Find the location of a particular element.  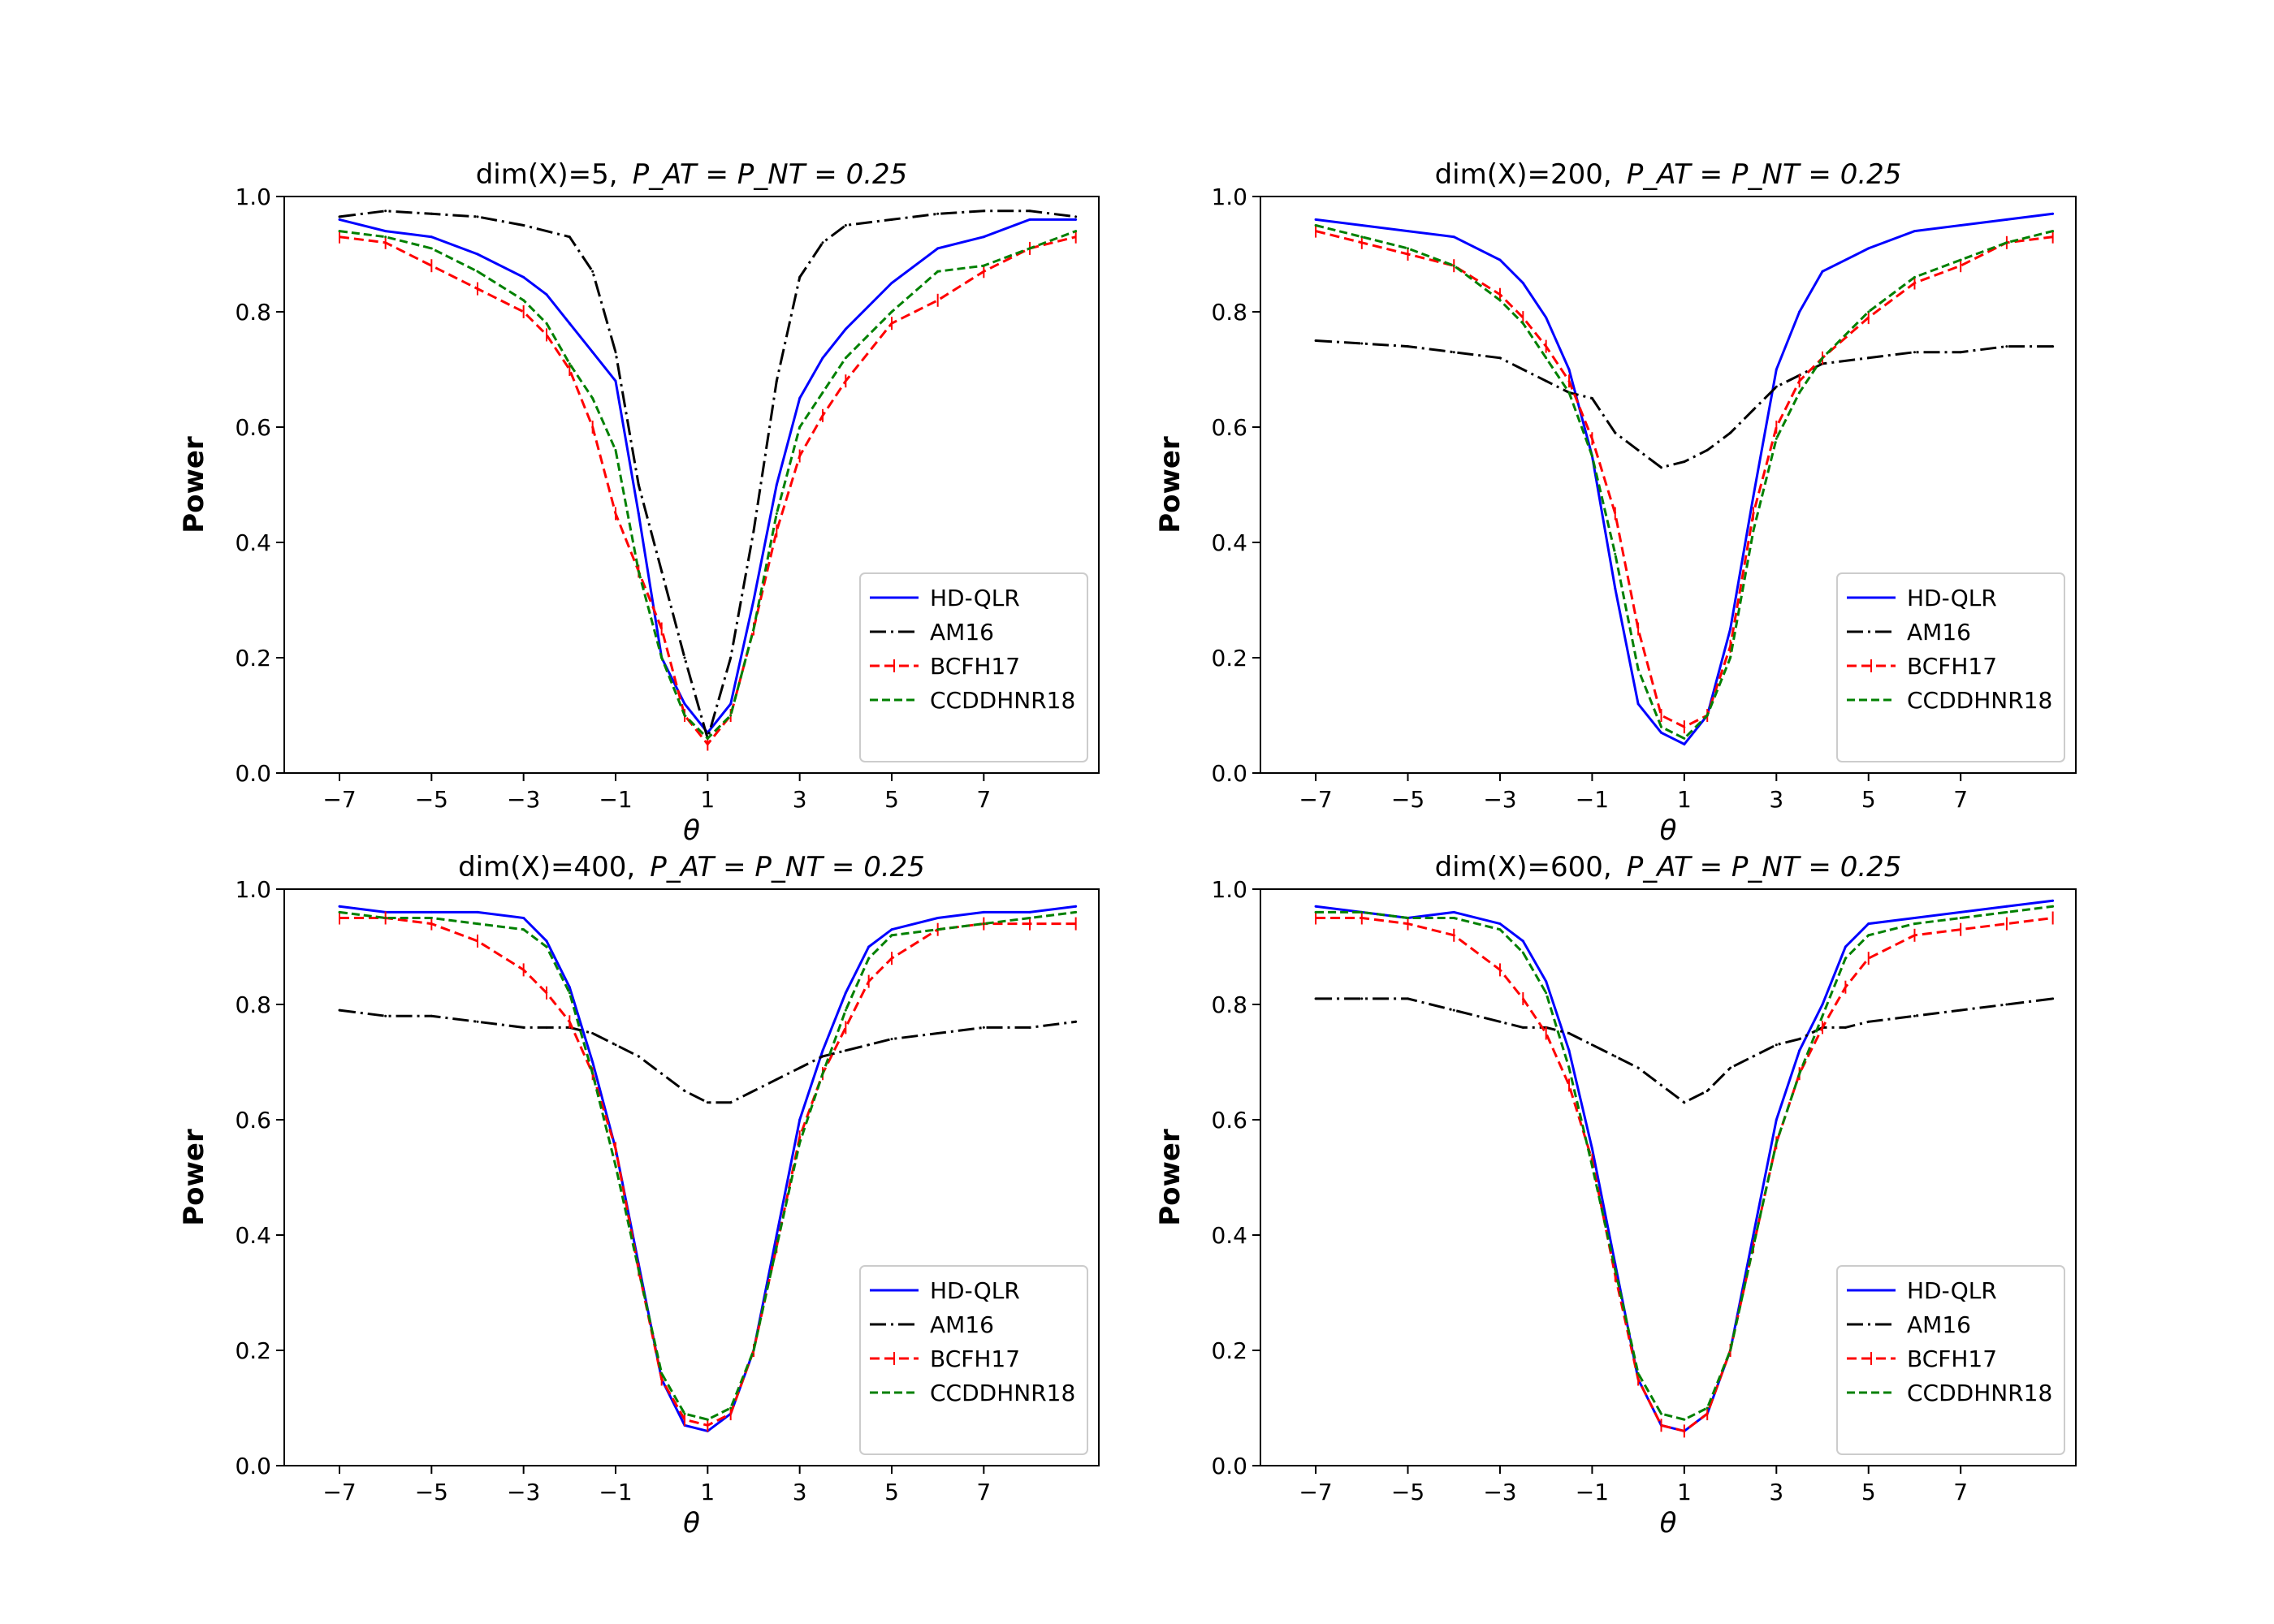

subplot-title: dim(X)=200, P_AT = P_NT = 0.25 is located at coordinates (1669, 174).